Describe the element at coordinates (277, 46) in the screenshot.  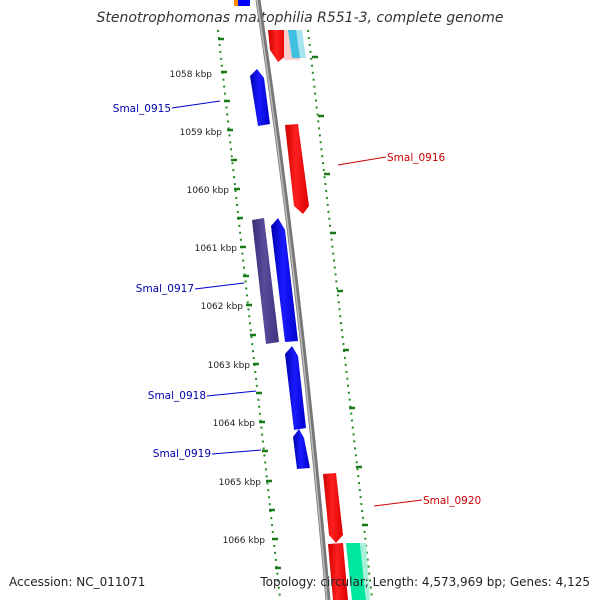
I see `partial-gene-red-top` at that location.